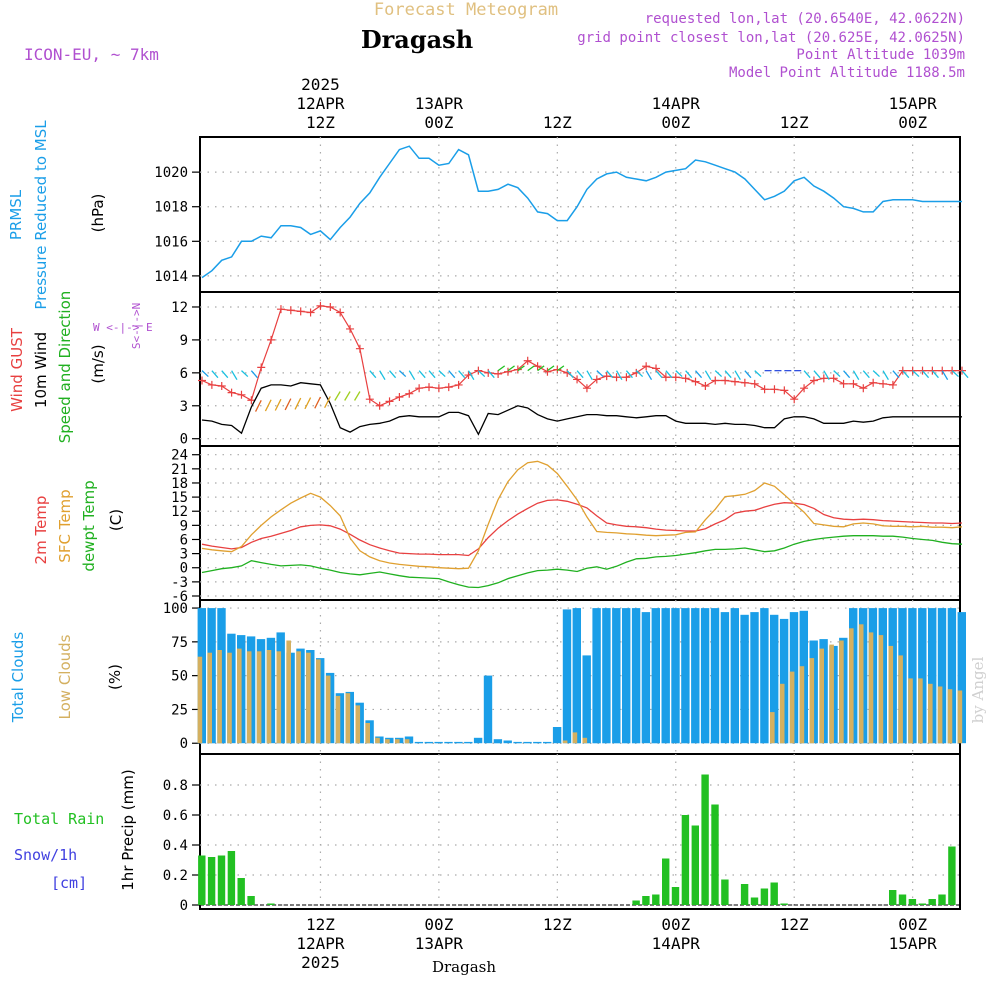 This screenshot has height=1000, width=1000. What do you see at coordinates (179, 484) in the screenshot?
I see `y-tick-label: 18` at bounding box center [179, 484].